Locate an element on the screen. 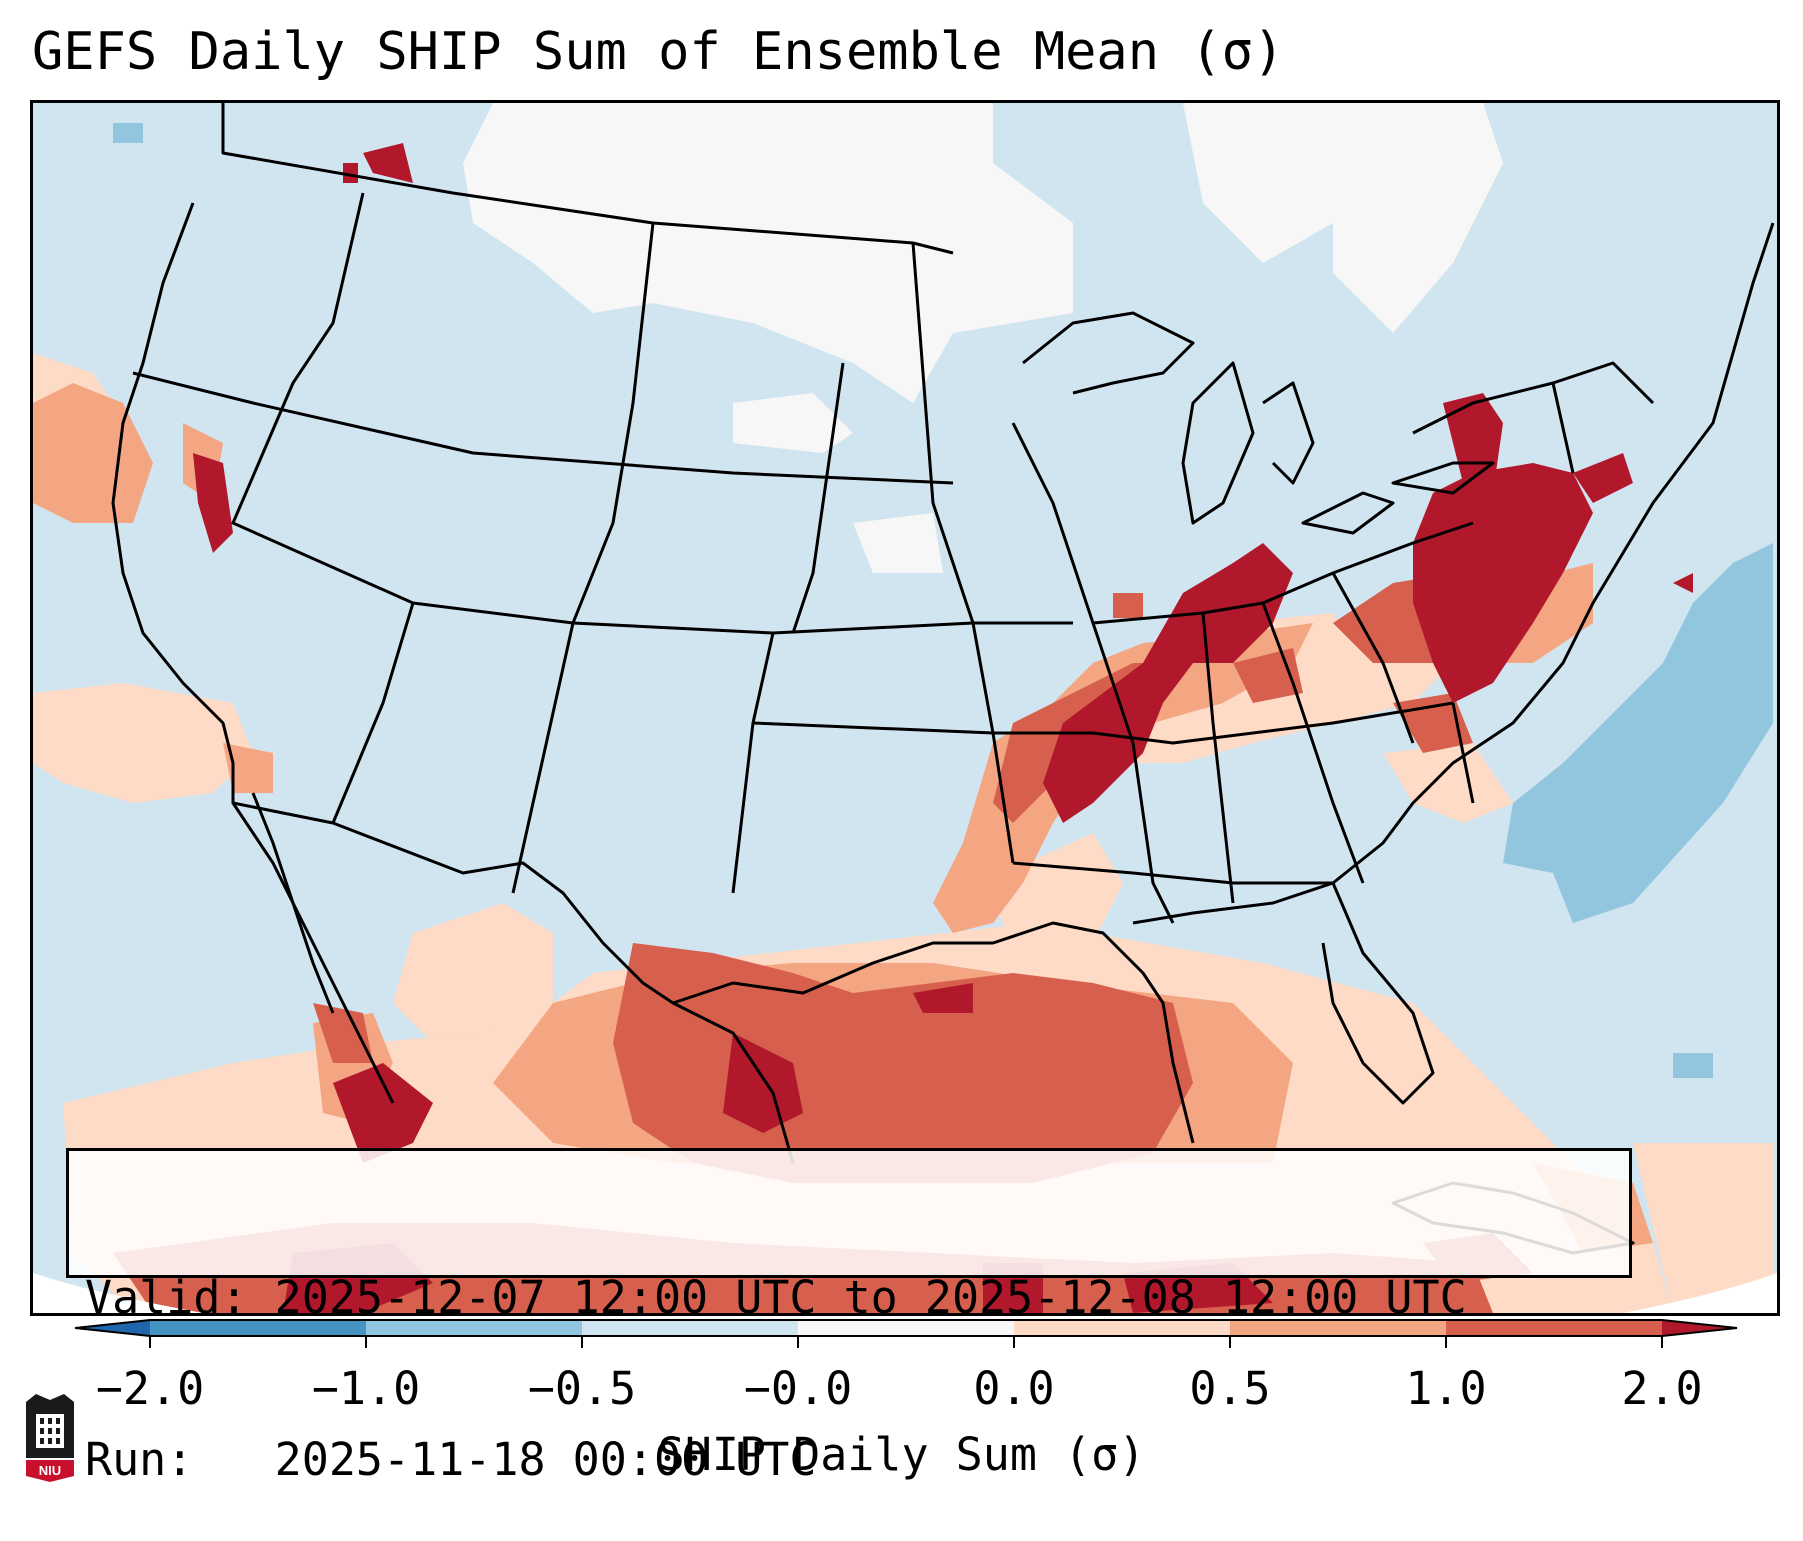 This screenshot has width=1803, height=1541. colorbar-tick-label: 0.5 is located at coordinates (1230, 1388).